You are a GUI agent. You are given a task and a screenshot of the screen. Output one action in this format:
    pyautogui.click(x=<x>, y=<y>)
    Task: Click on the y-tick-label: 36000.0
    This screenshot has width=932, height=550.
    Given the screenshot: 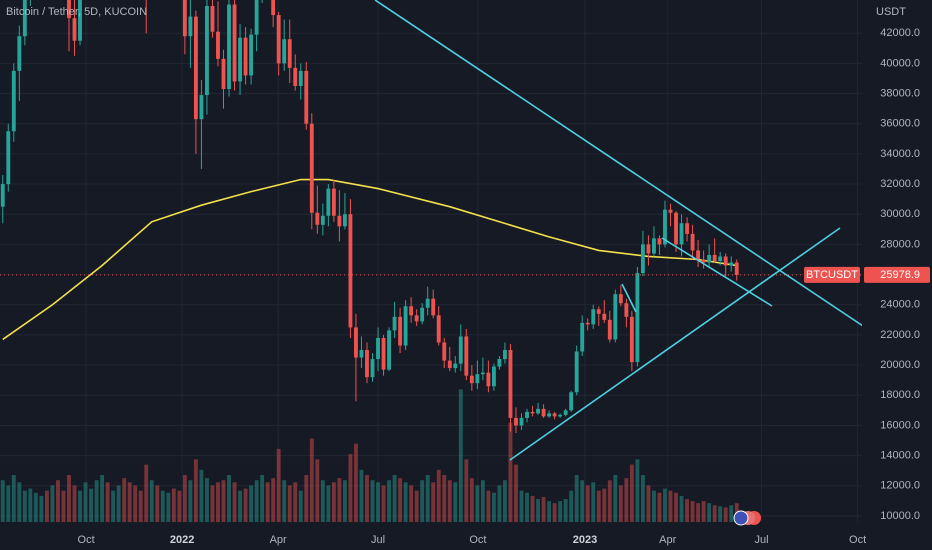 What is the action you would take?
    pyautogui.click(x=900, y=124)
    